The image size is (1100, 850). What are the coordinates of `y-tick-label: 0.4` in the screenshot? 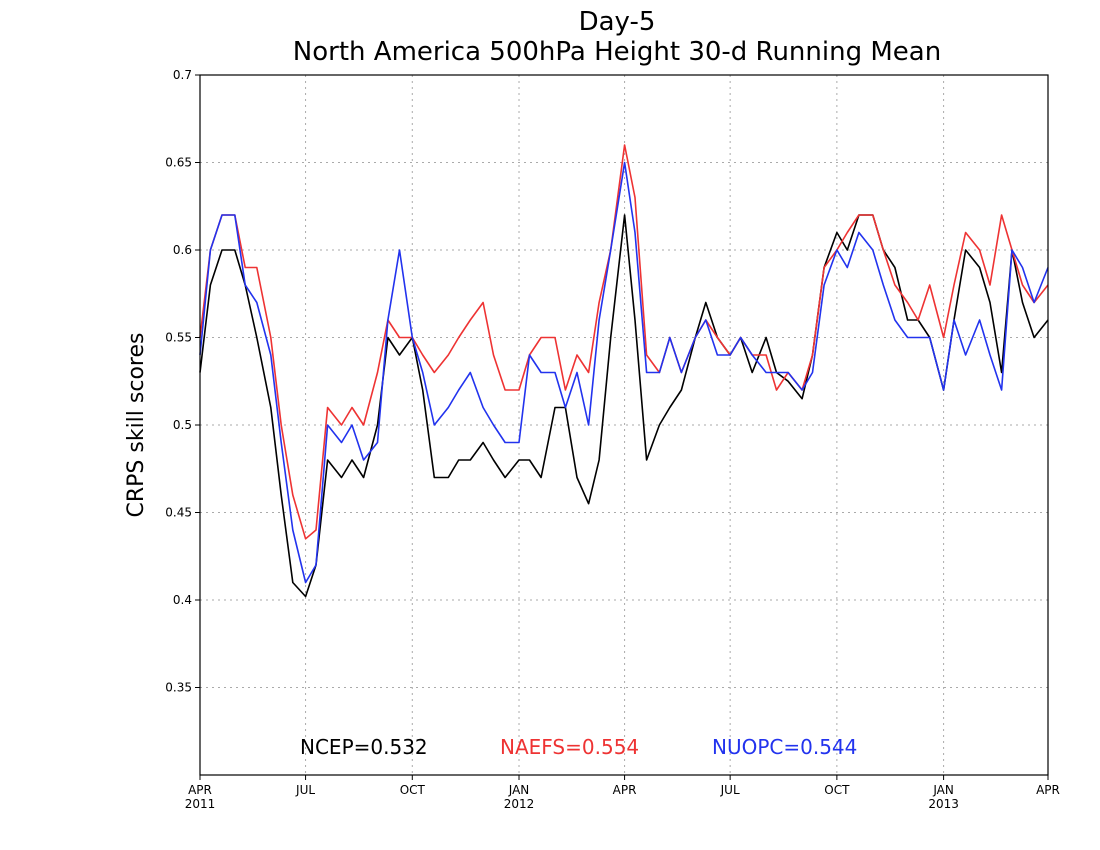 It's located at (182, 600).